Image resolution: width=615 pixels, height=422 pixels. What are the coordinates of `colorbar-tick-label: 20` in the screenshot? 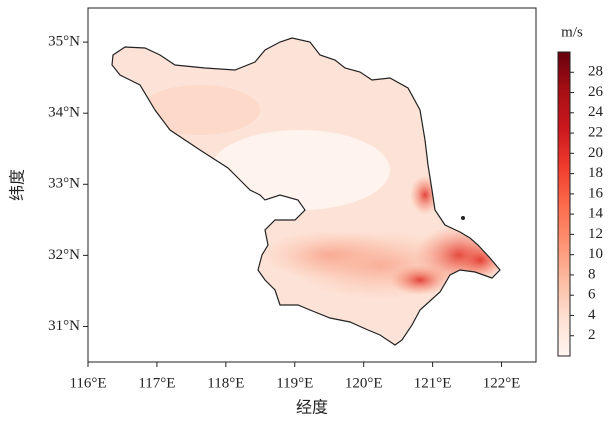 It's located at (595, 153).